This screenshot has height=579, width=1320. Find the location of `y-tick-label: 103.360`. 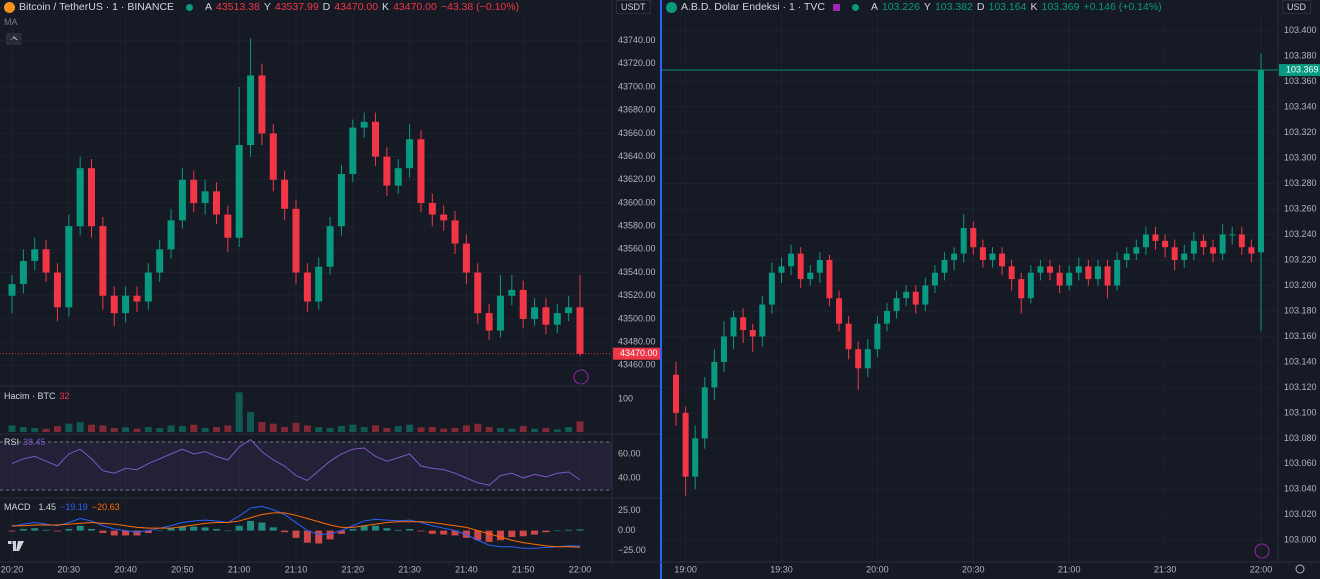

y-tick-label: 103.360 is located at coordinates (1300, 81).